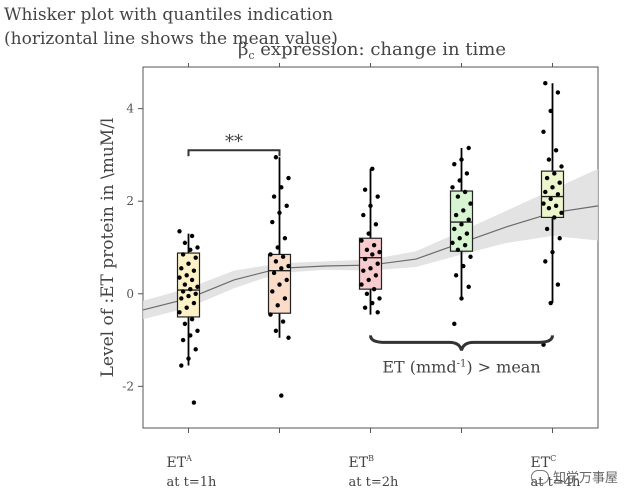 The width and height of the screenshot is (626, 500). What do you see at coordinates (461, 221) in the screenshot?
I see `box` at bounding box center [461, 221].